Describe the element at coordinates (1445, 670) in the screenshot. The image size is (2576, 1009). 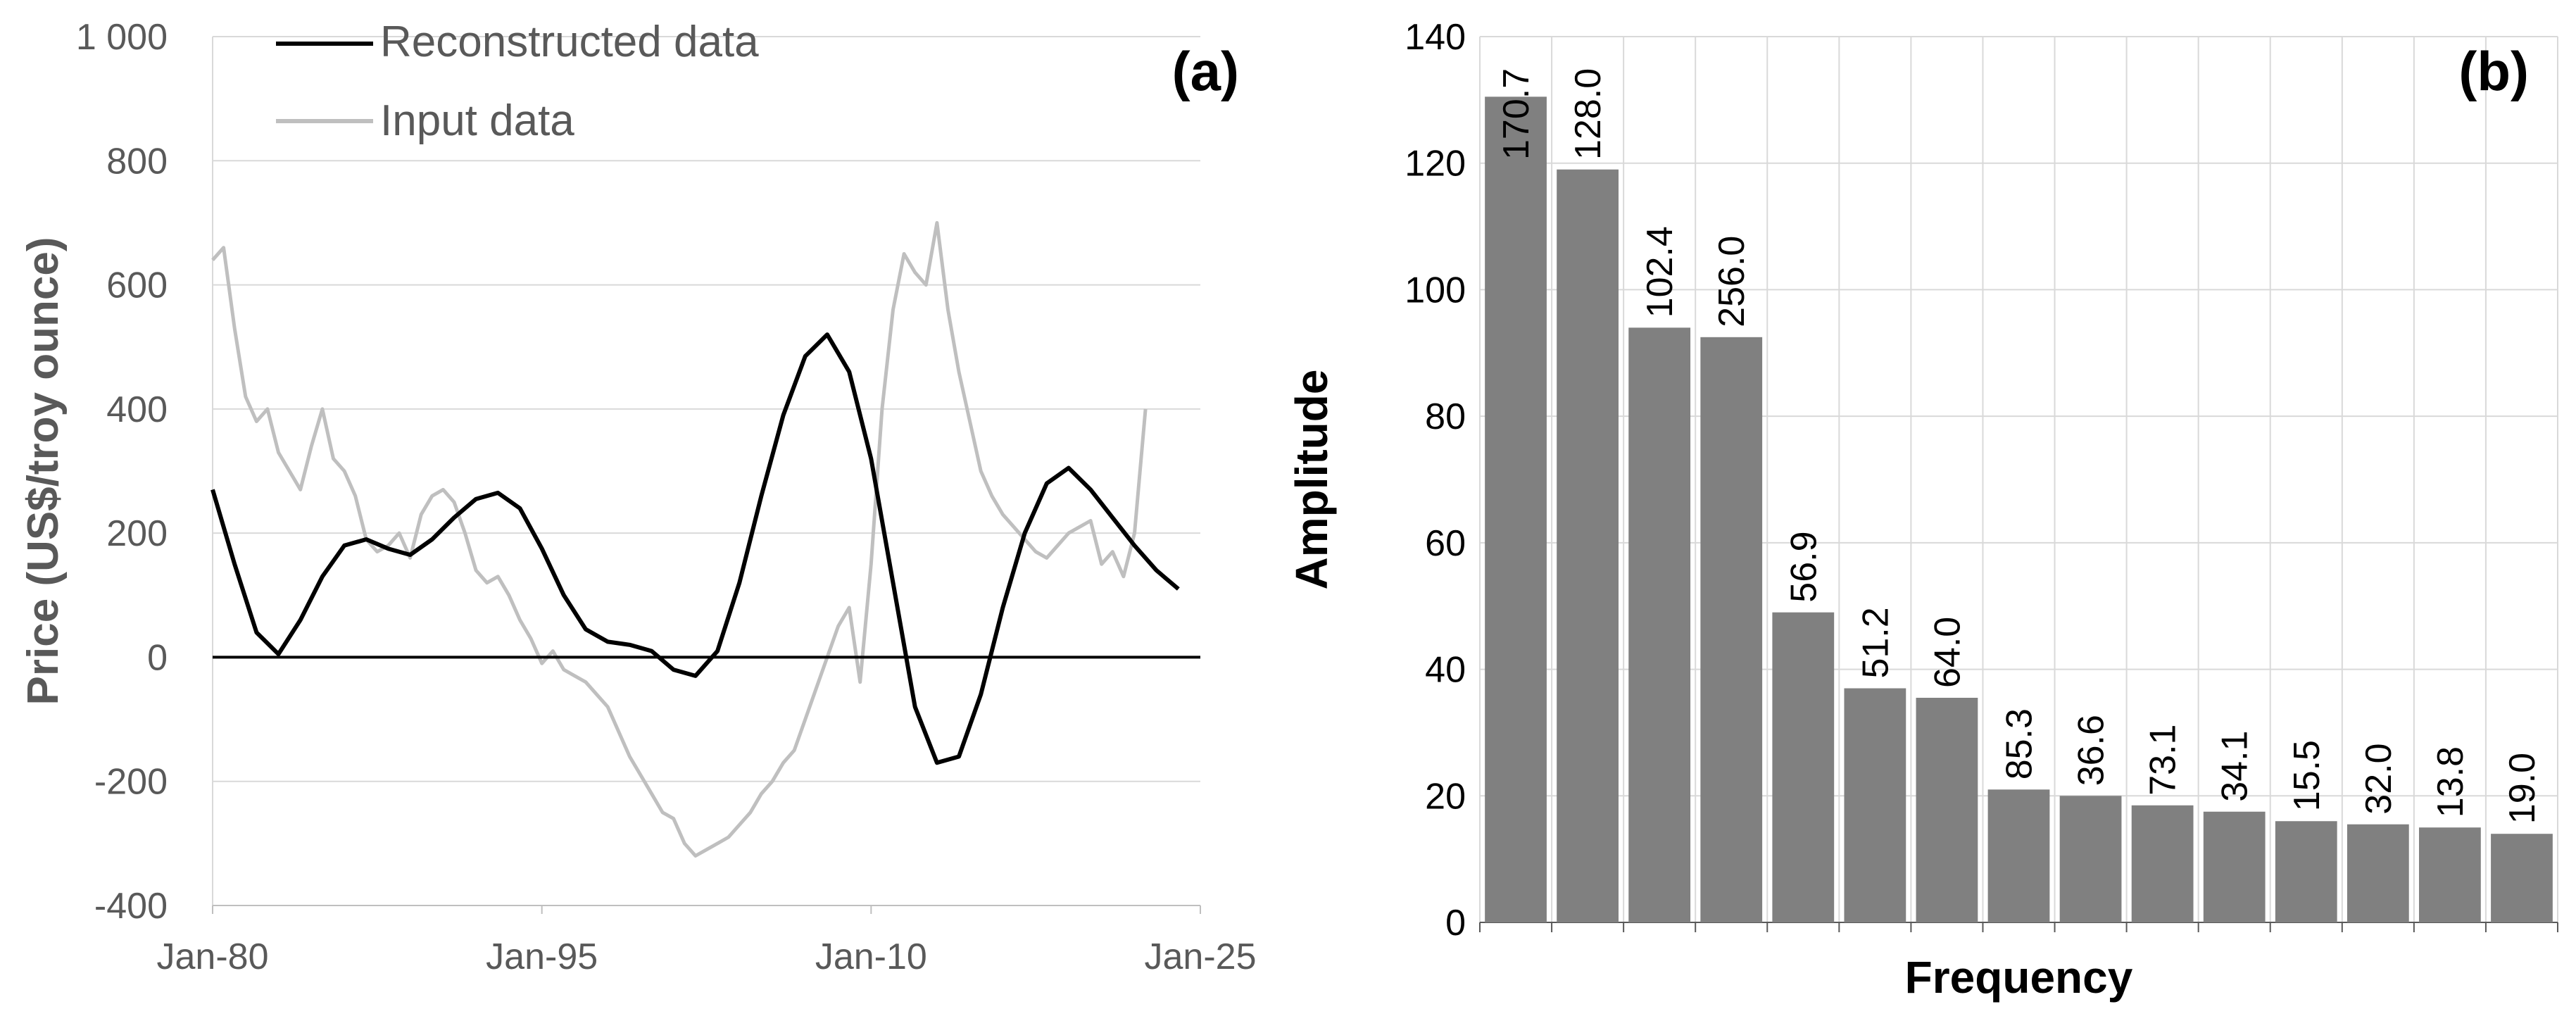
I see `y-tick-label: 40` at that location.